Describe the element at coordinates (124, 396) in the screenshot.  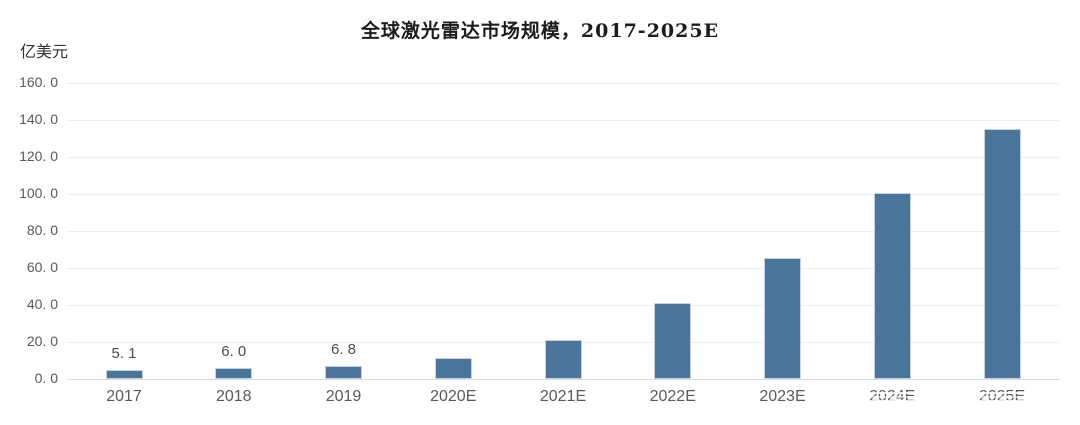
I see `x-tick-label: 2017` at that location.